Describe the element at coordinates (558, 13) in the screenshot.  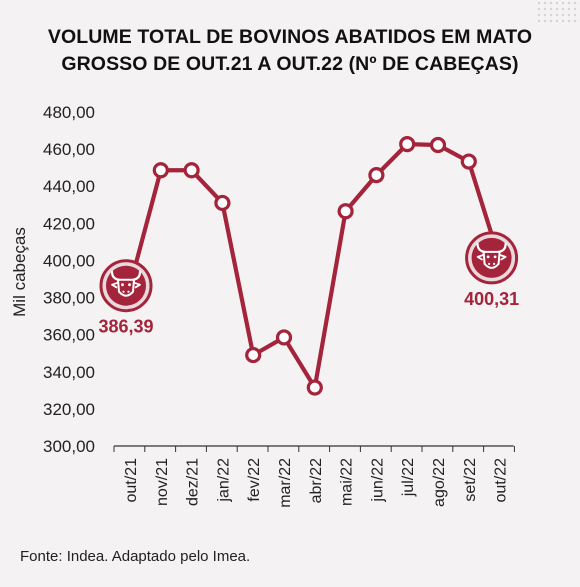
I see `corner-dots-decoration` at that location.